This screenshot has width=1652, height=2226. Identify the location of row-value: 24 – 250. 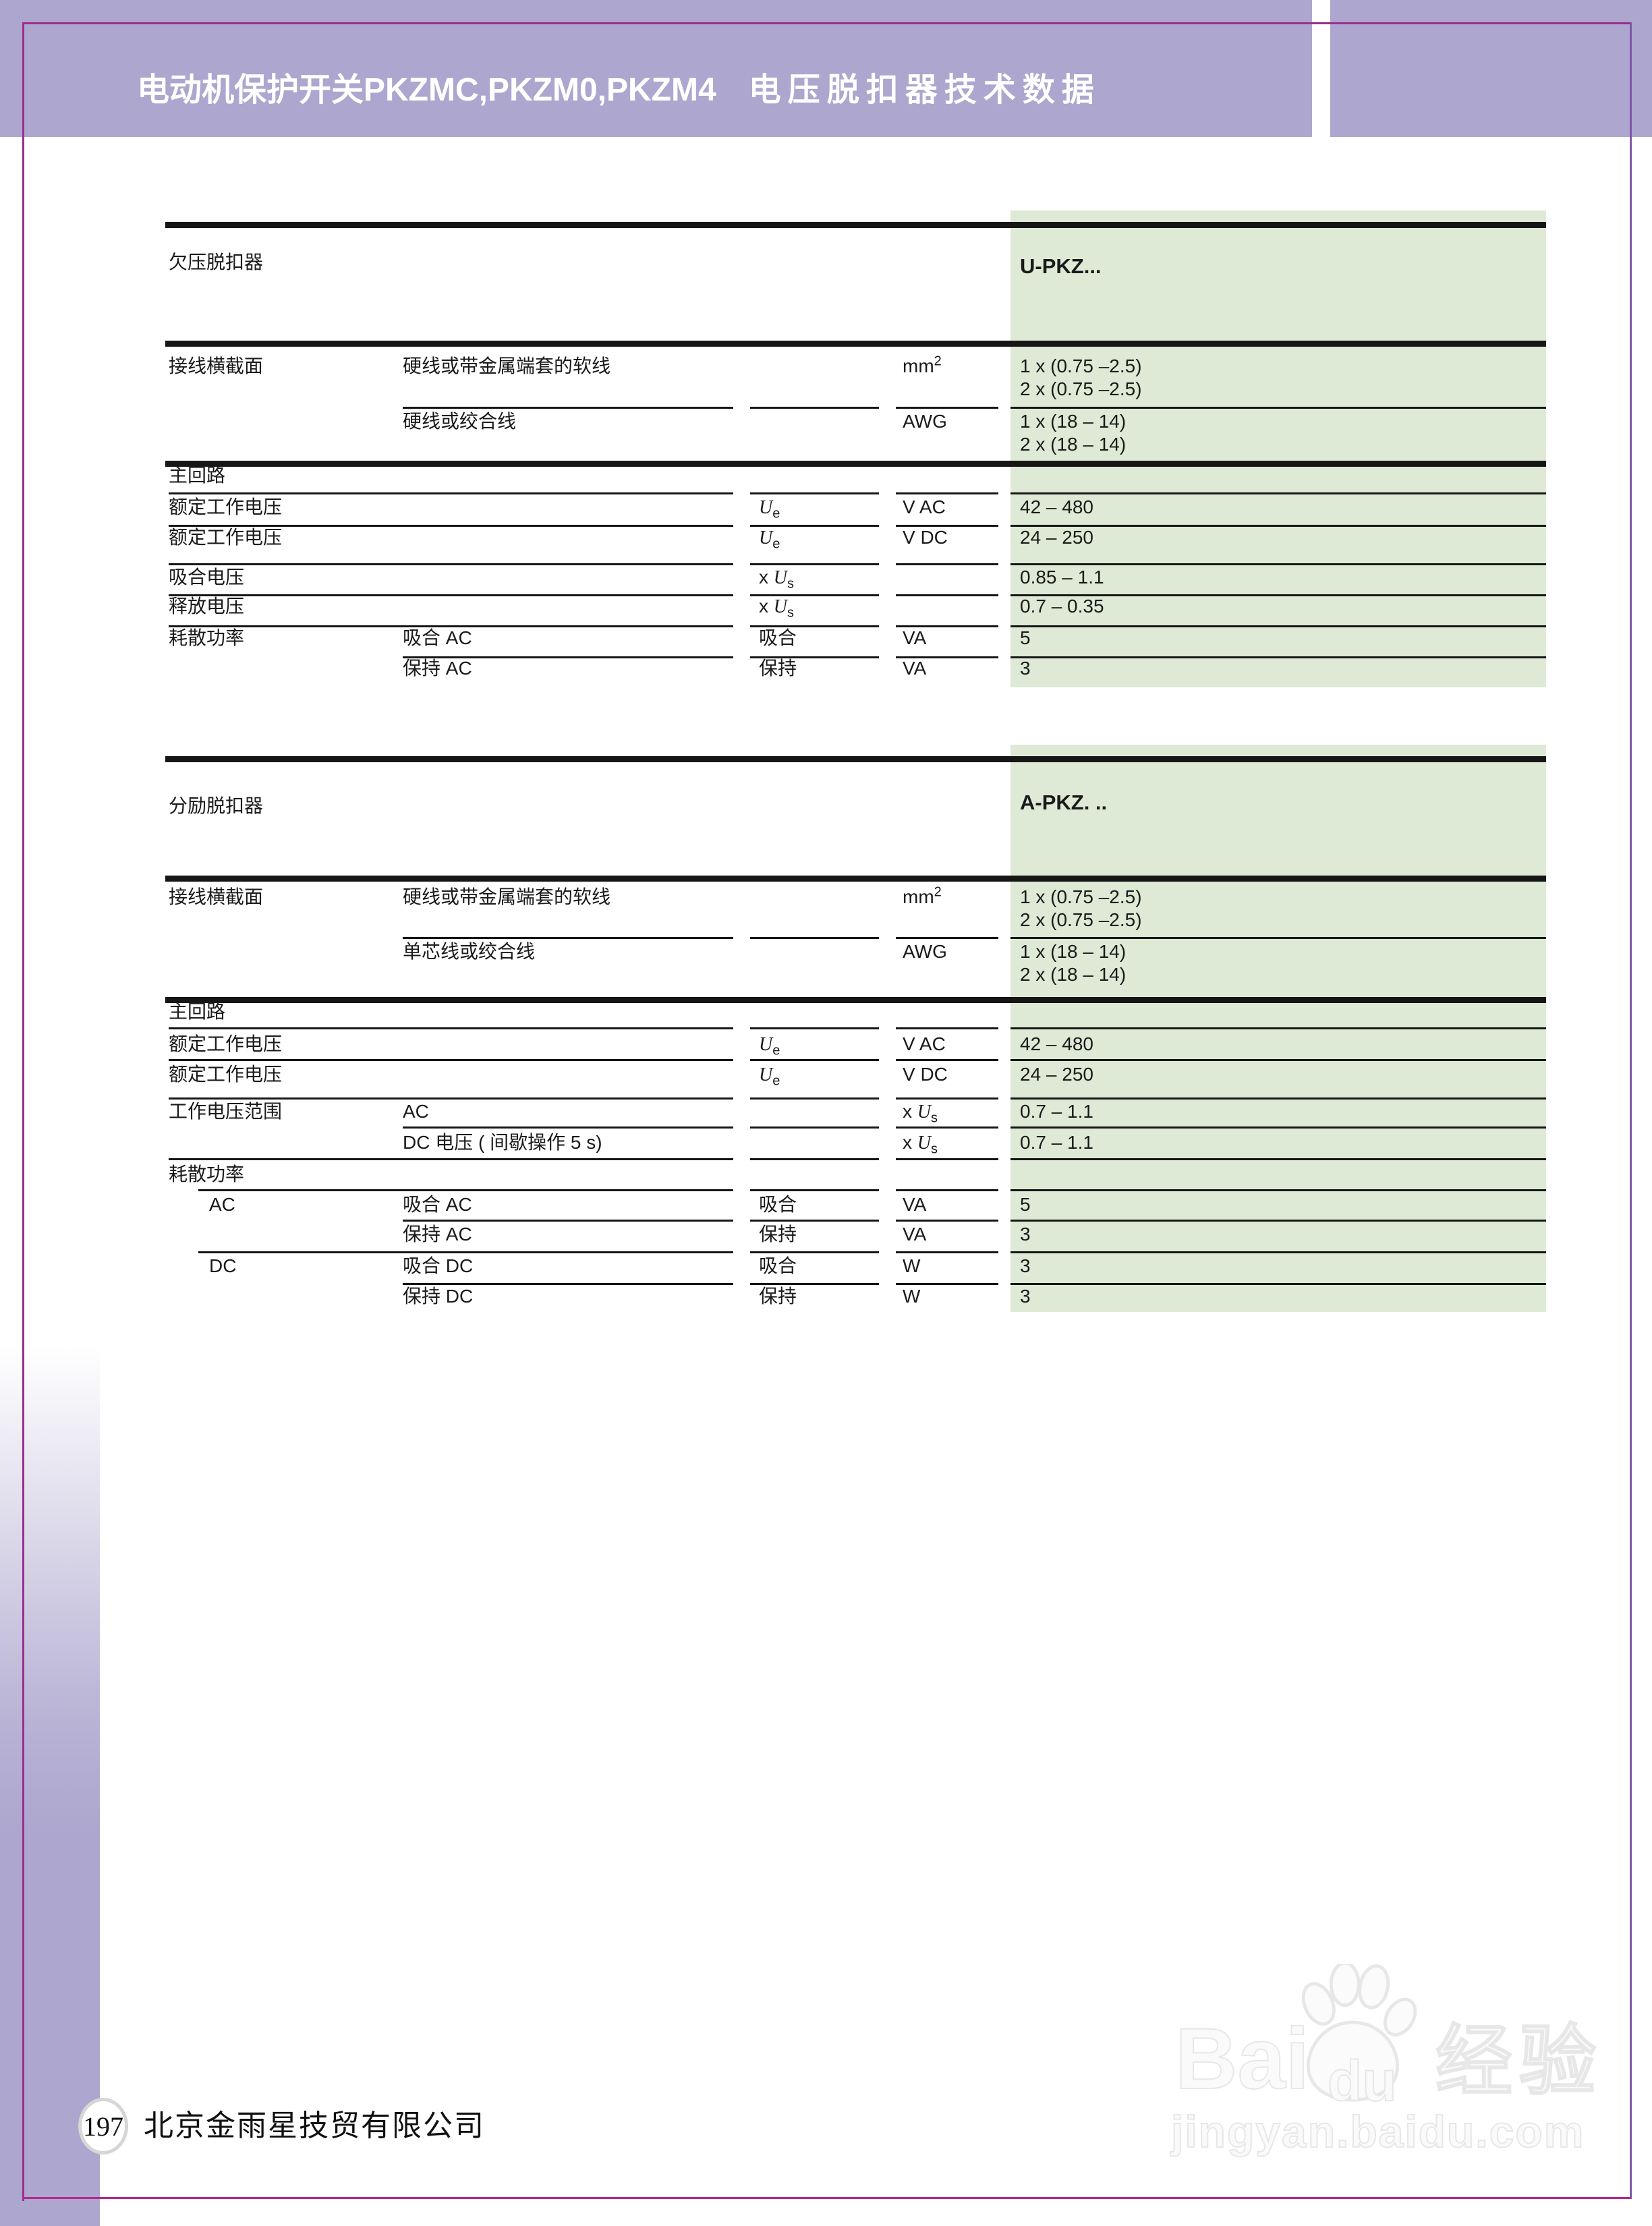
(1056, 537).